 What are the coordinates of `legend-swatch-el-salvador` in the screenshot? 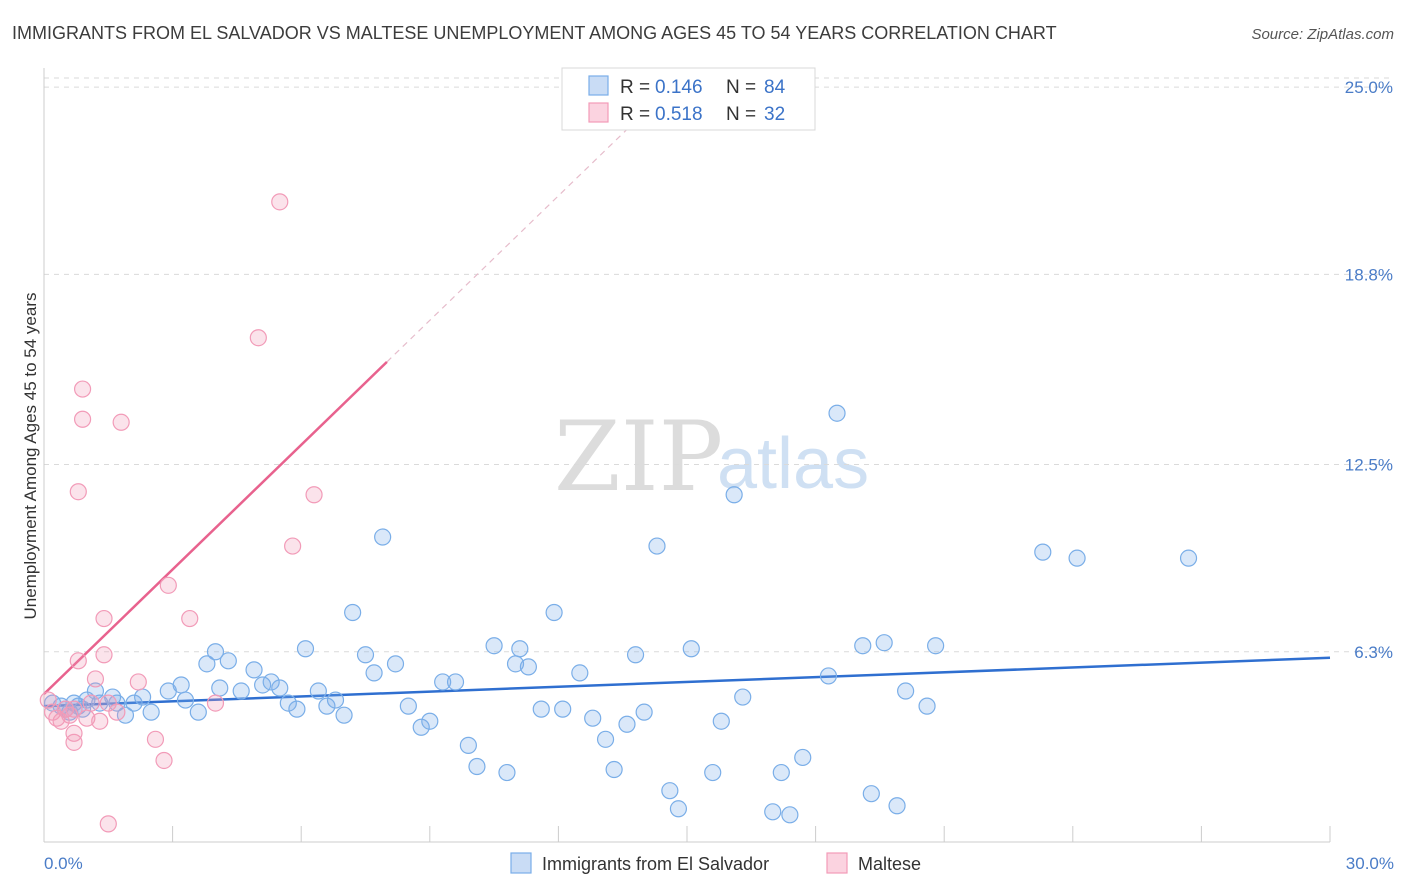 It's located at (598, 85).